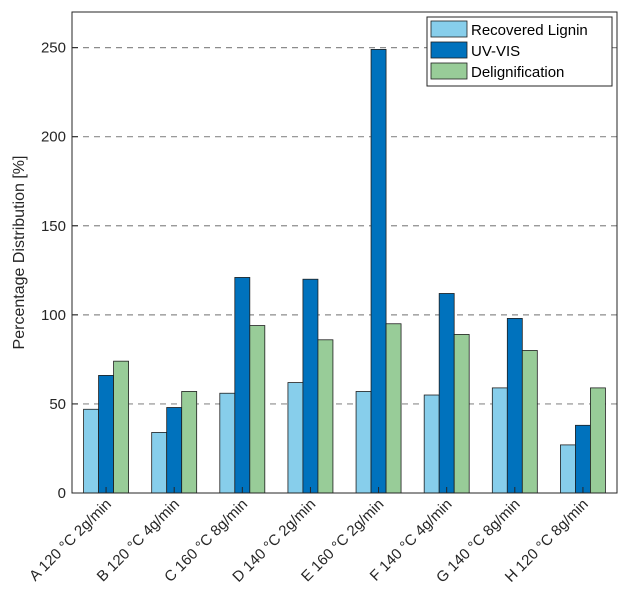 The height and width of the screenshot is (611, 628). What do you see at coordinates (62, 493) in the screenshot?
I see `y-tick-label: 0` at bounding box center [62, 493].